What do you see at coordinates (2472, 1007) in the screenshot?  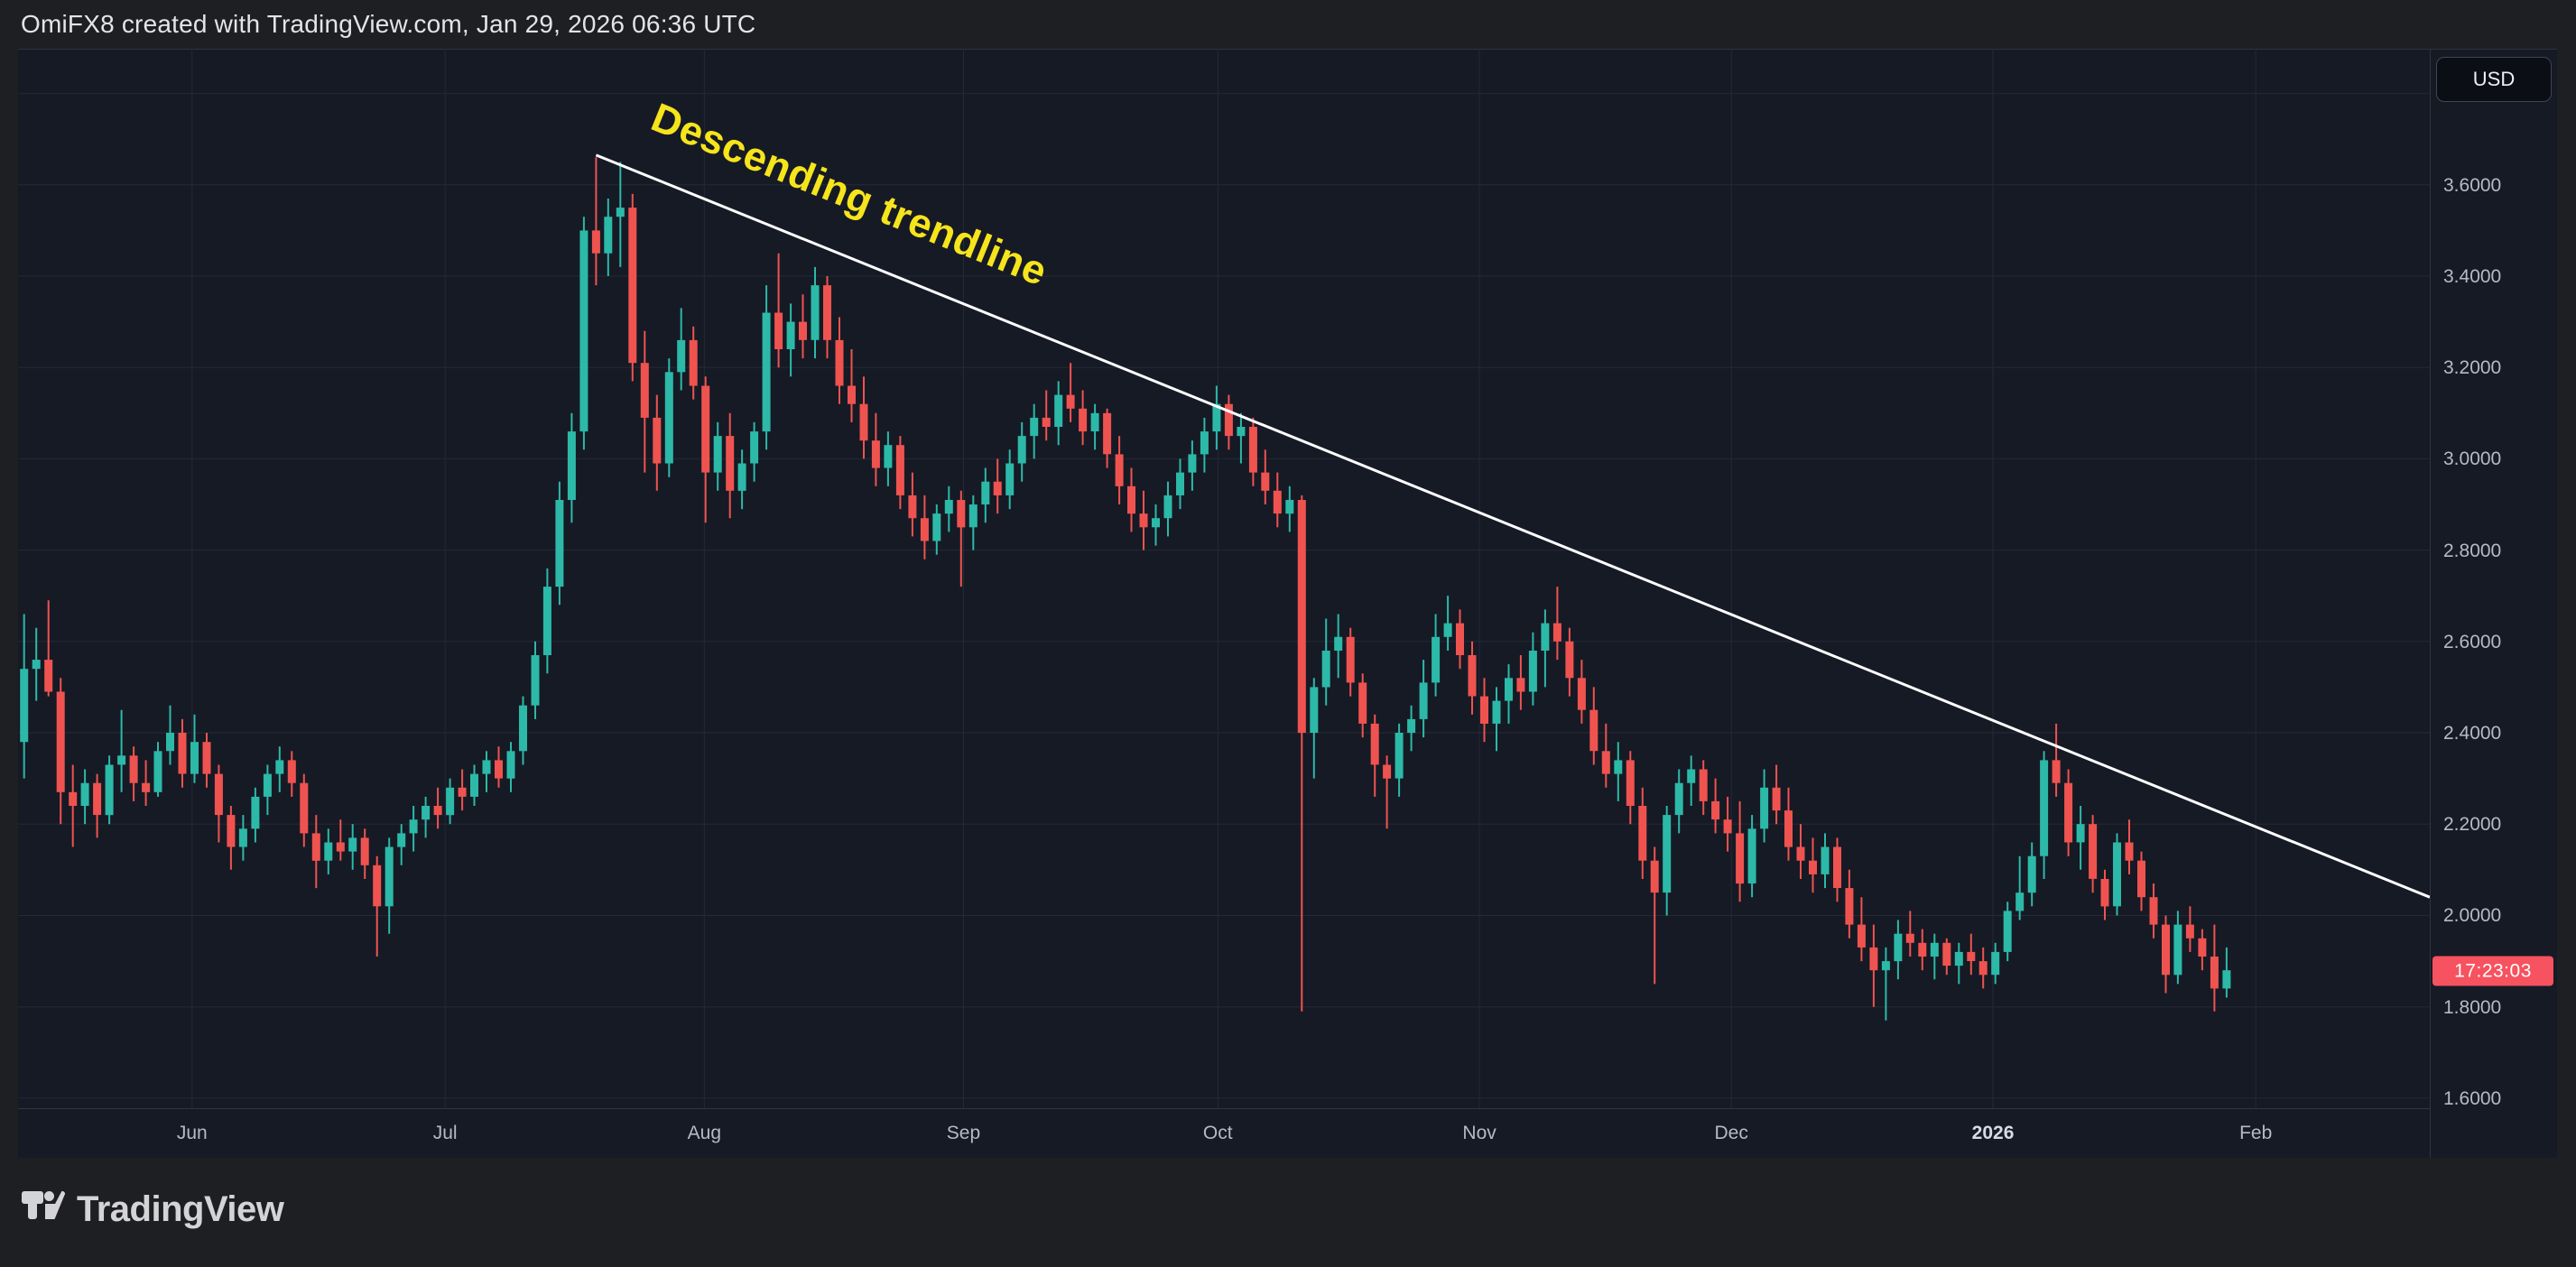 I see `price-axis-label: 1.8000` at bounding box center [2472, 1007].